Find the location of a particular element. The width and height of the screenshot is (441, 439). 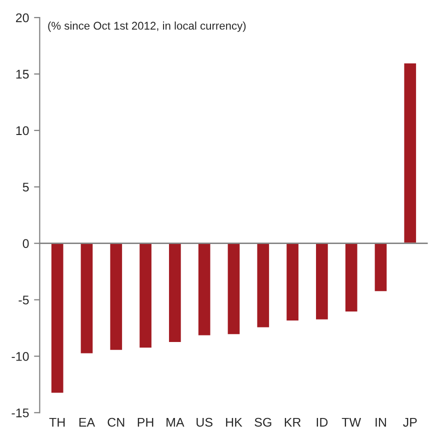

x-tick-label: MA is located at coordinates (175, 422).